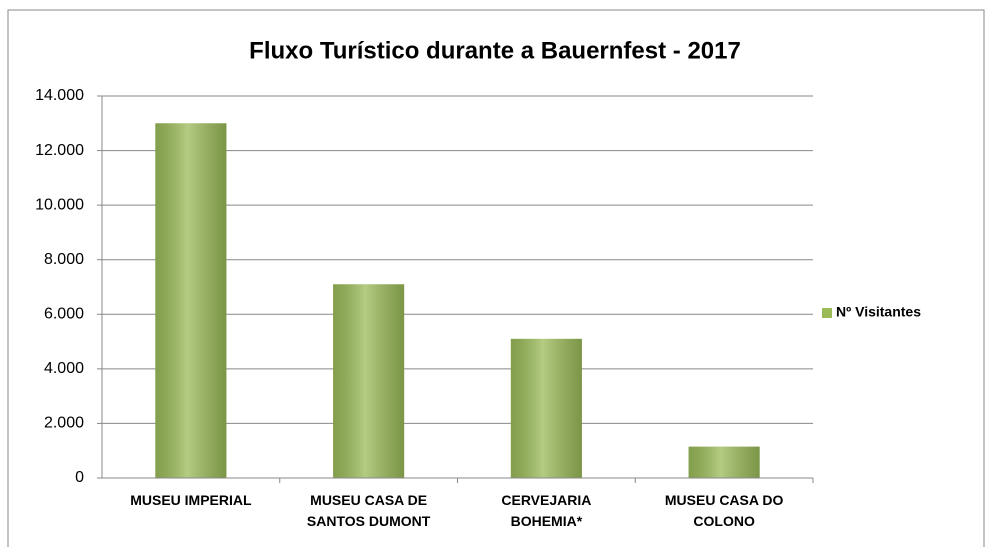  What do you see at coordinates (368, 510) in the screenshot?
I see `x-tick-label: MUSEU CASA DE SANTOS DUMONT` at bounding box center [368, 510].